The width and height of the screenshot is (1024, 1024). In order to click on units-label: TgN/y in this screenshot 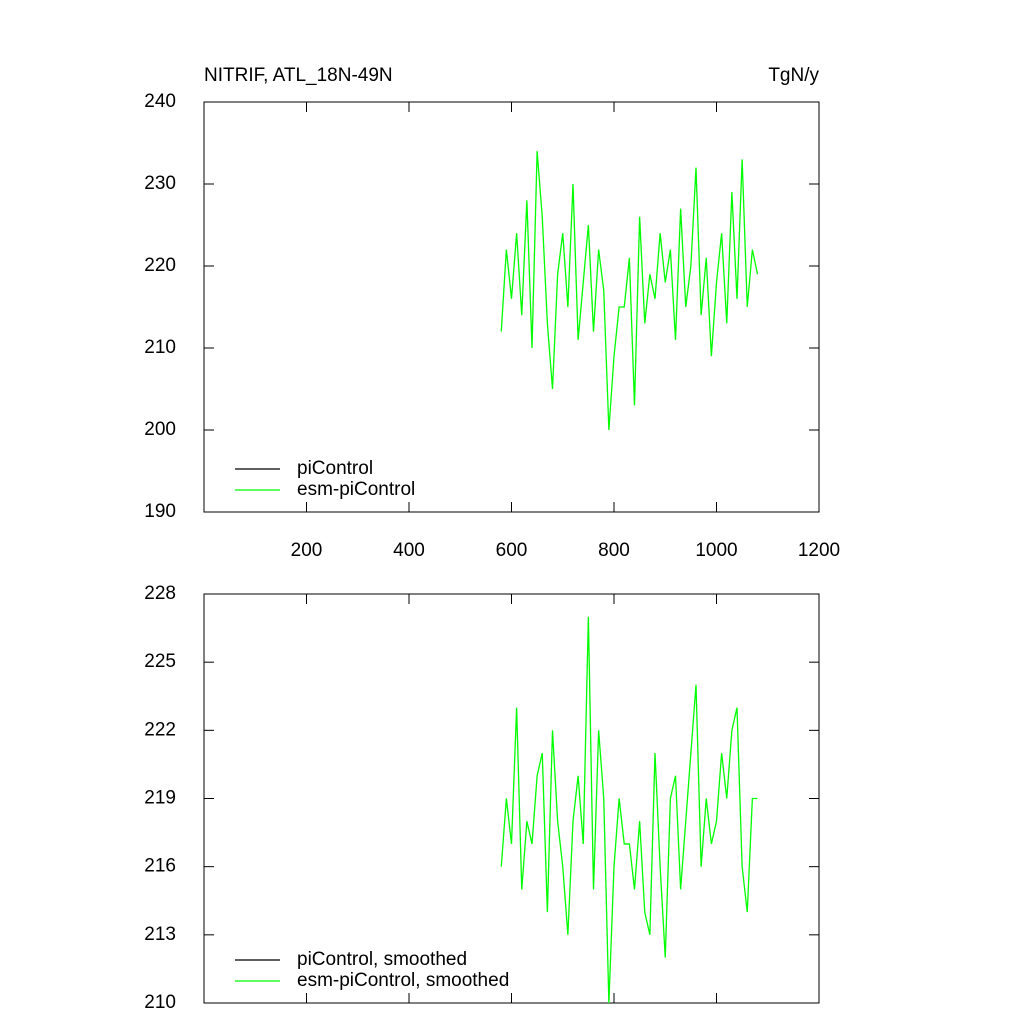, I will do `click(793, 75)`.